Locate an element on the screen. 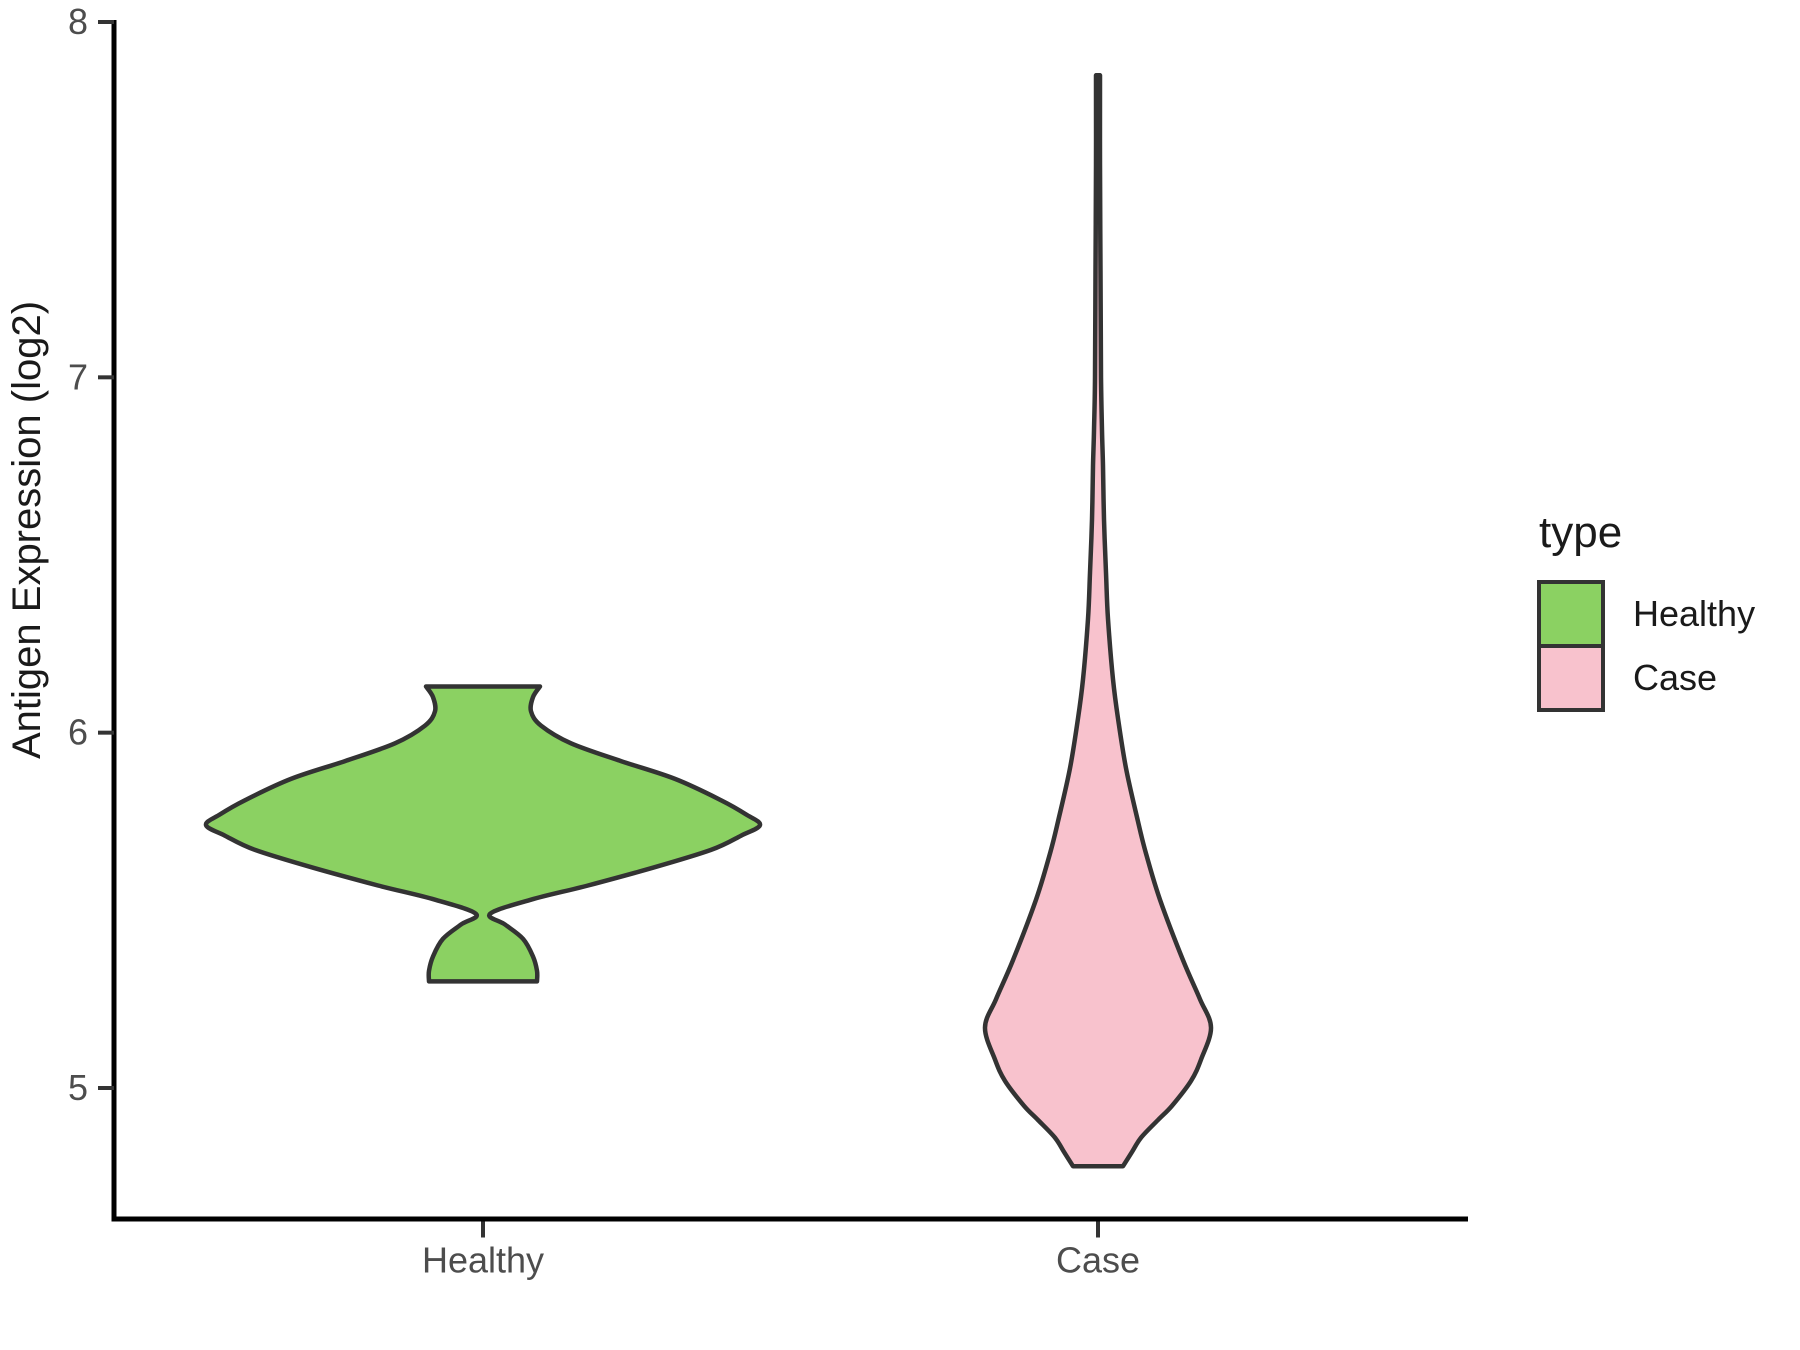 This screenshot has width=1800, height=1350. x-category-label-healthy: Healthy is located at coordinates (483, 1259).